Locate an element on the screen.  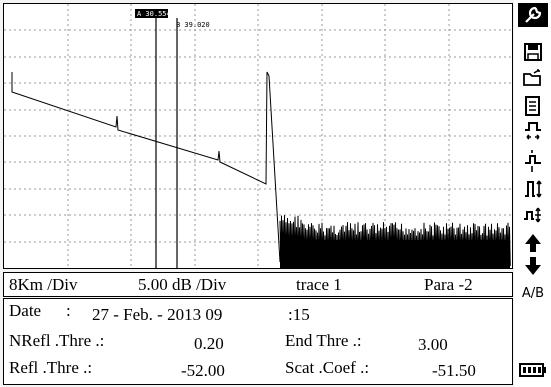
ab-marker-button: A/B is located at coordinates (533, 293).